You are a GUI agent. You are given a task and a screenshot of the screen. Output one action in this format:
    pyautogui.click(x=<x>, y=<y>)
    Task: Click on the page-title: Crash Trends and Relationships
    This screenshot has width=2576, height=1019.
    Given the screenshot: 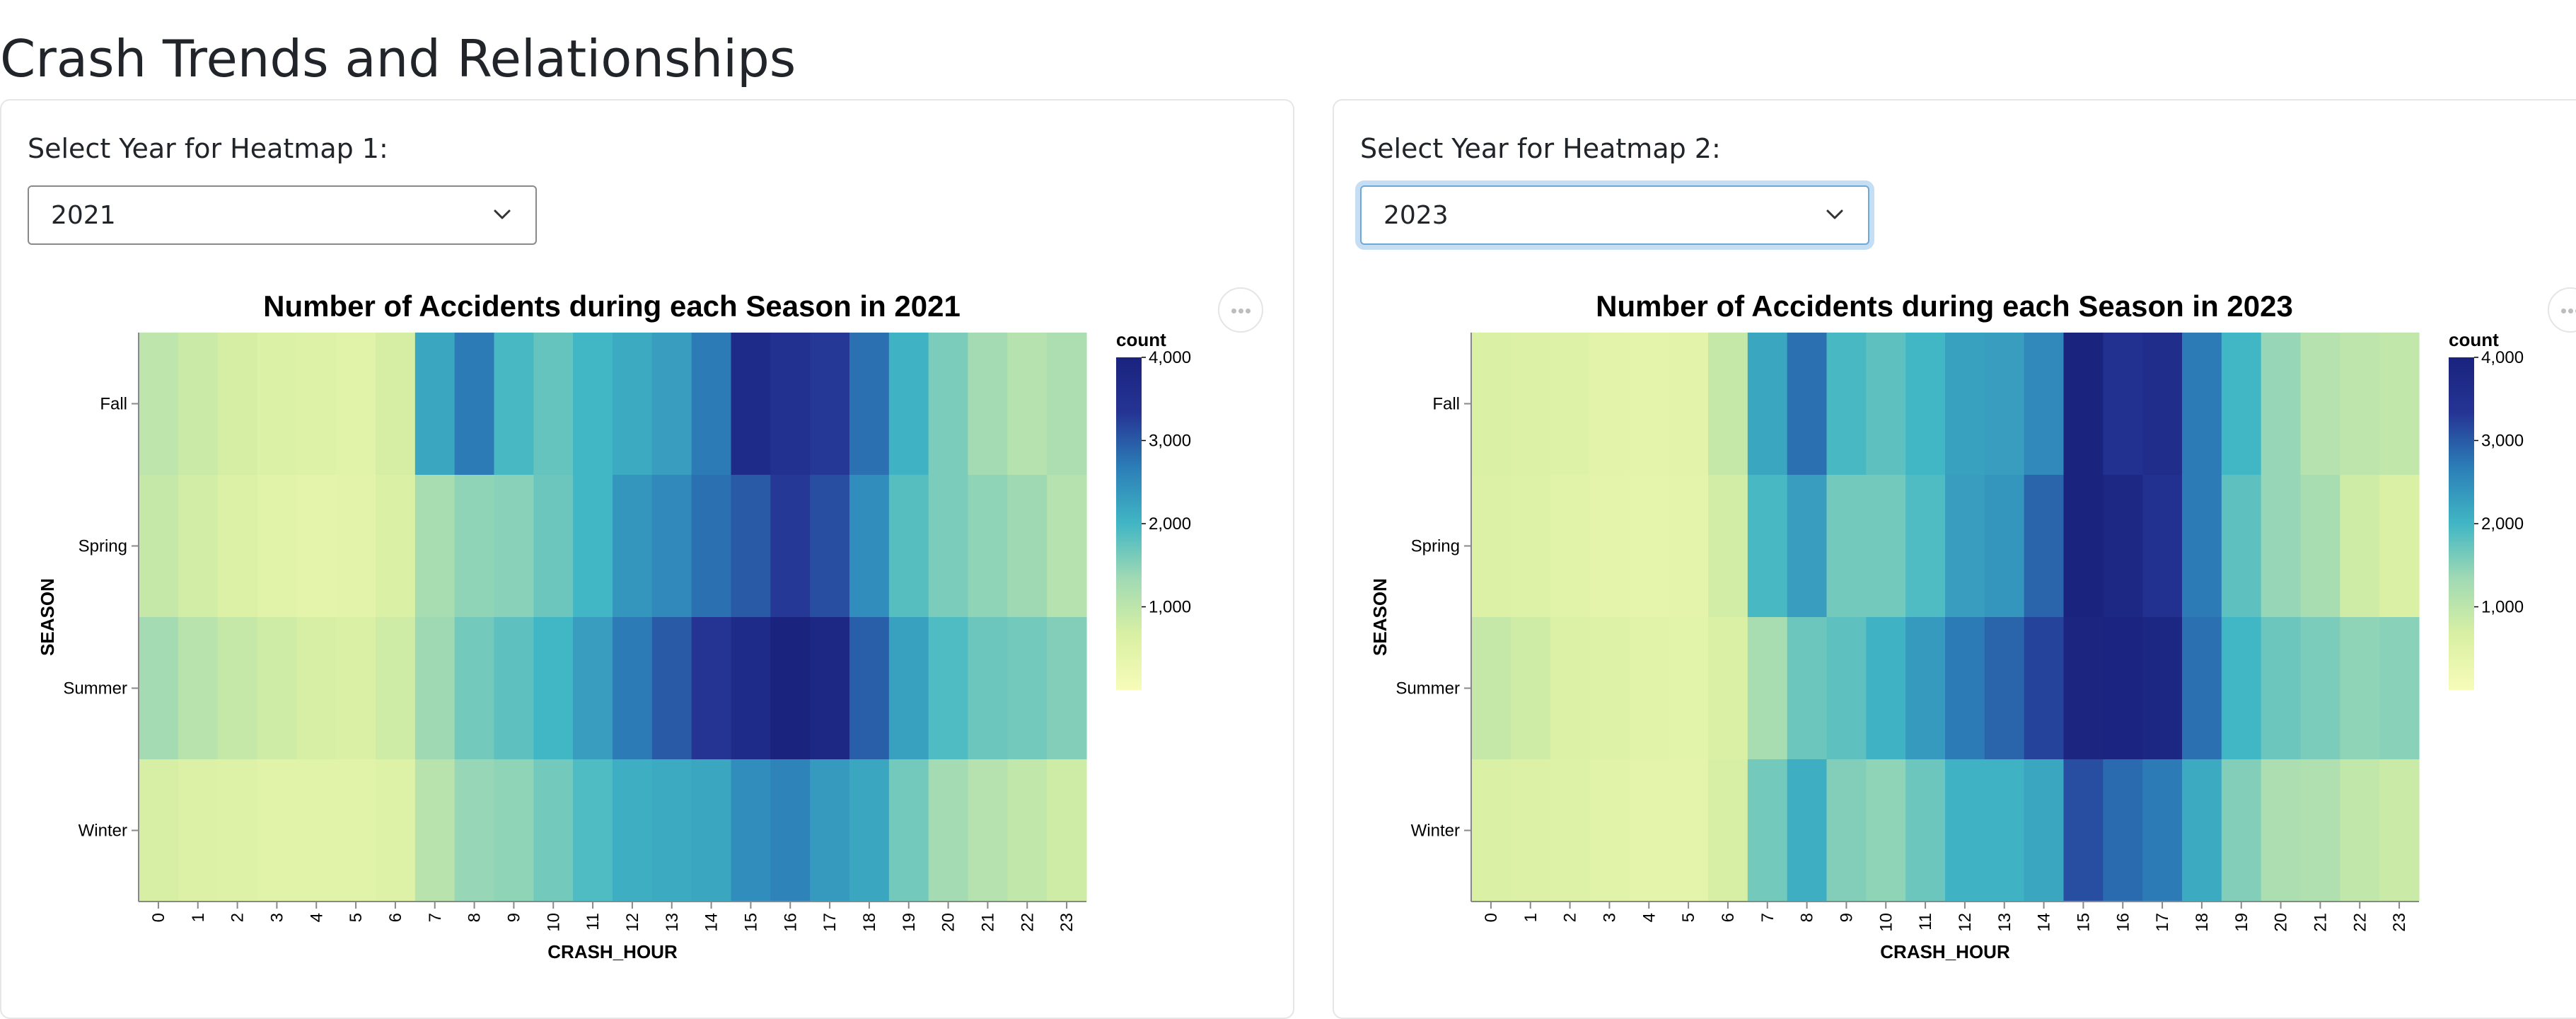 What is the action you would take?
    pyautogui.click(x=398, y=58)
    